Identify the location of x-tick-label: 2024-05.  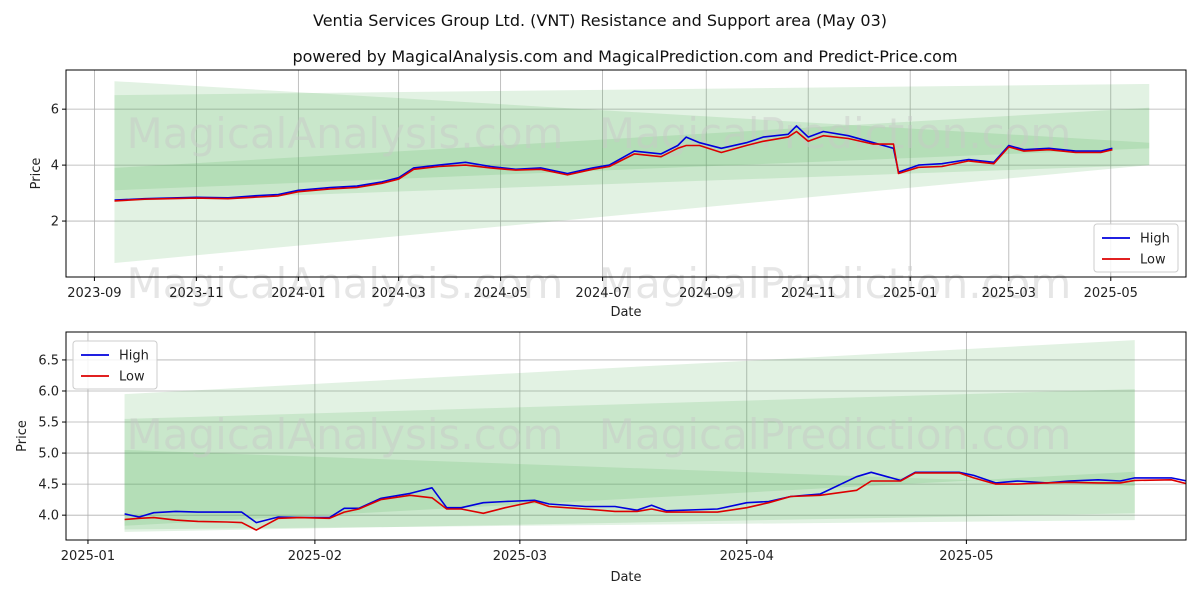
(500, 293).